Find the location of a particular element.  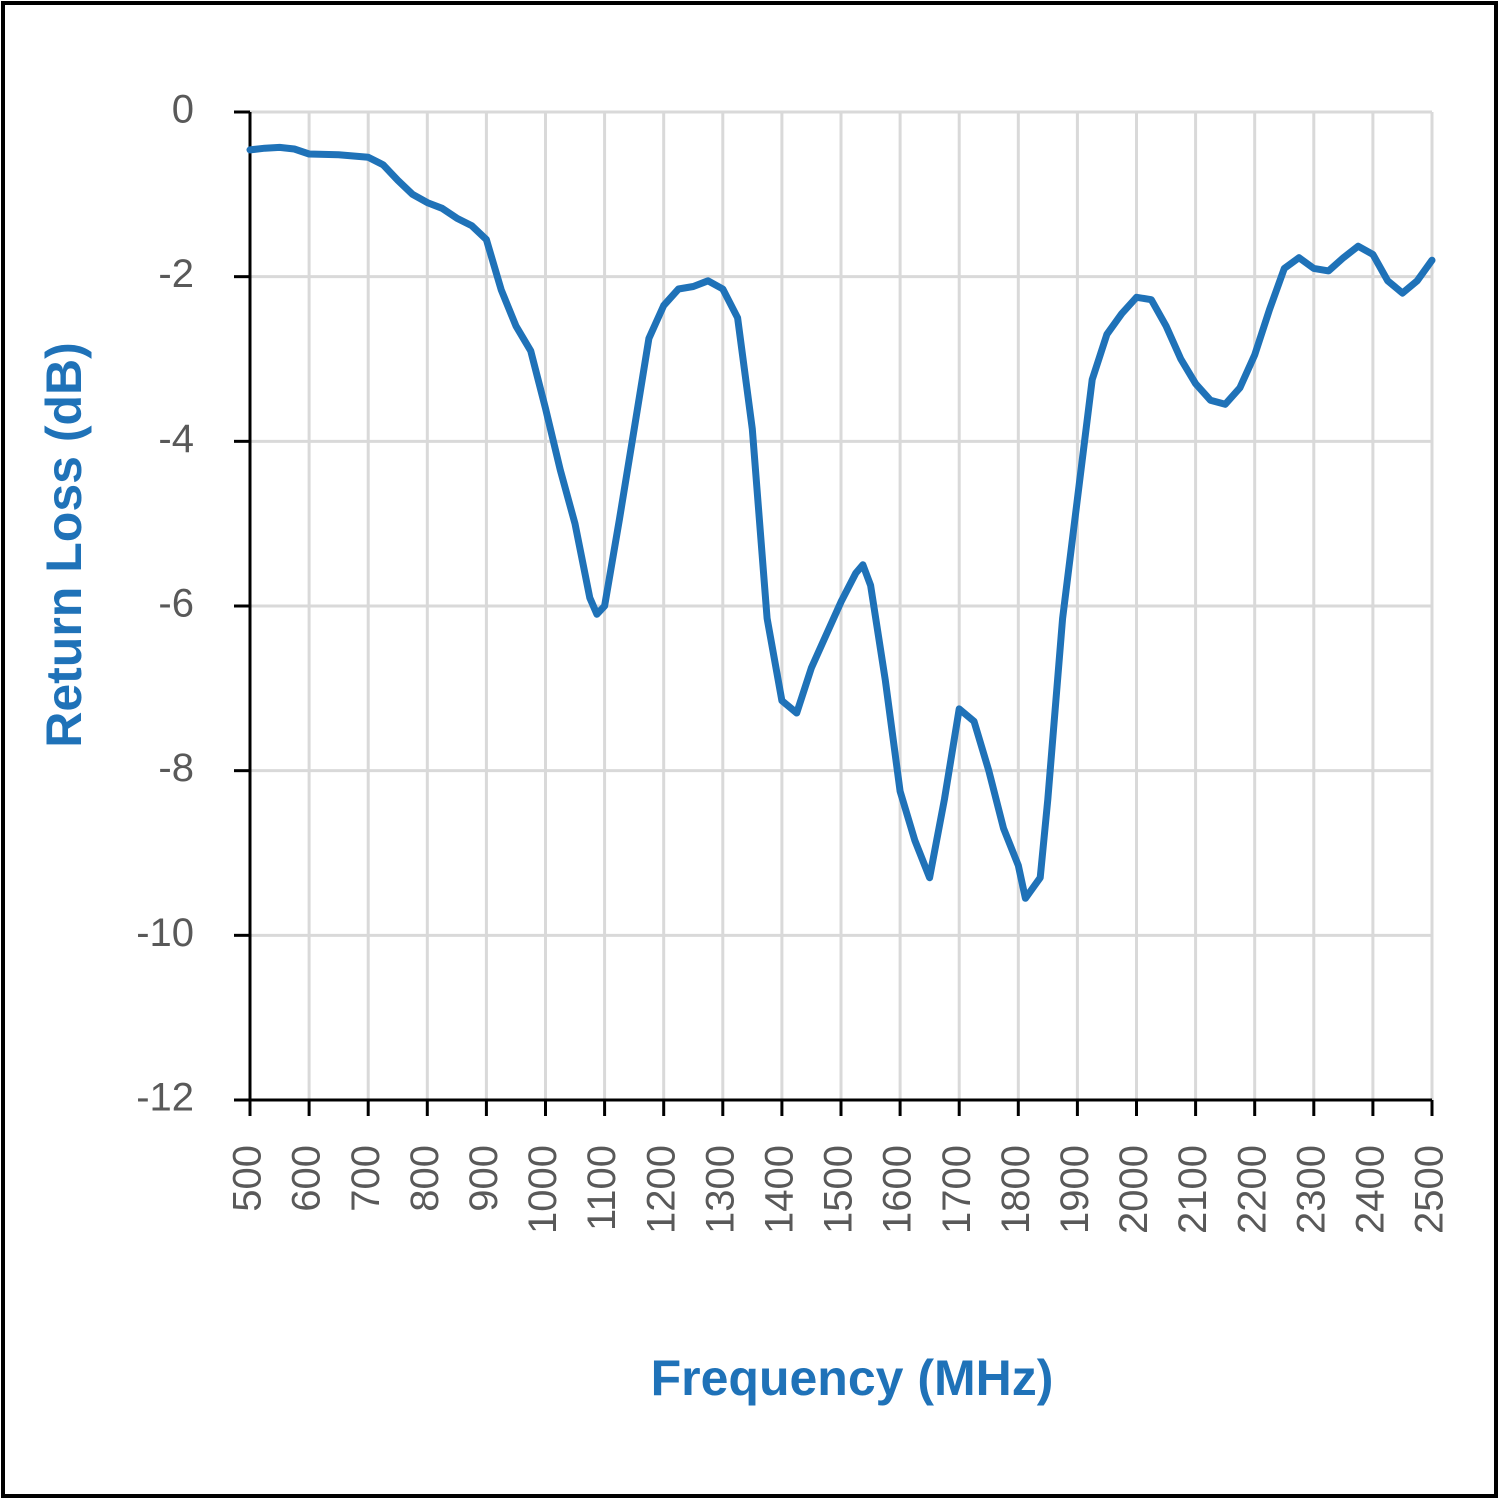

y-tick-label: -8 is located at coordinates (176, 768).